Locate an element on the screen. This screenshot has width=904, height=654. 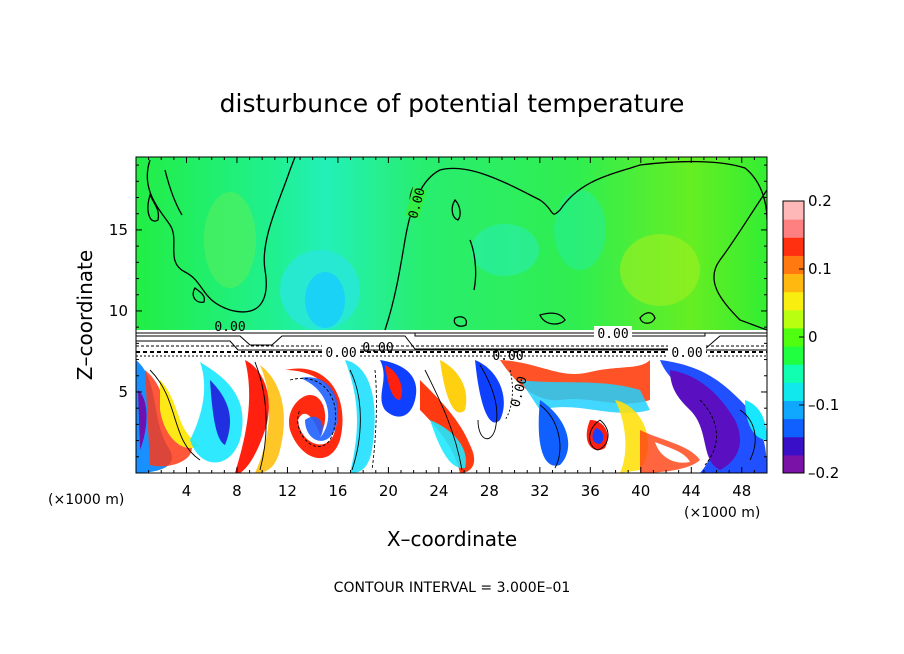
inversion-band is located at coordinates (451, 344).